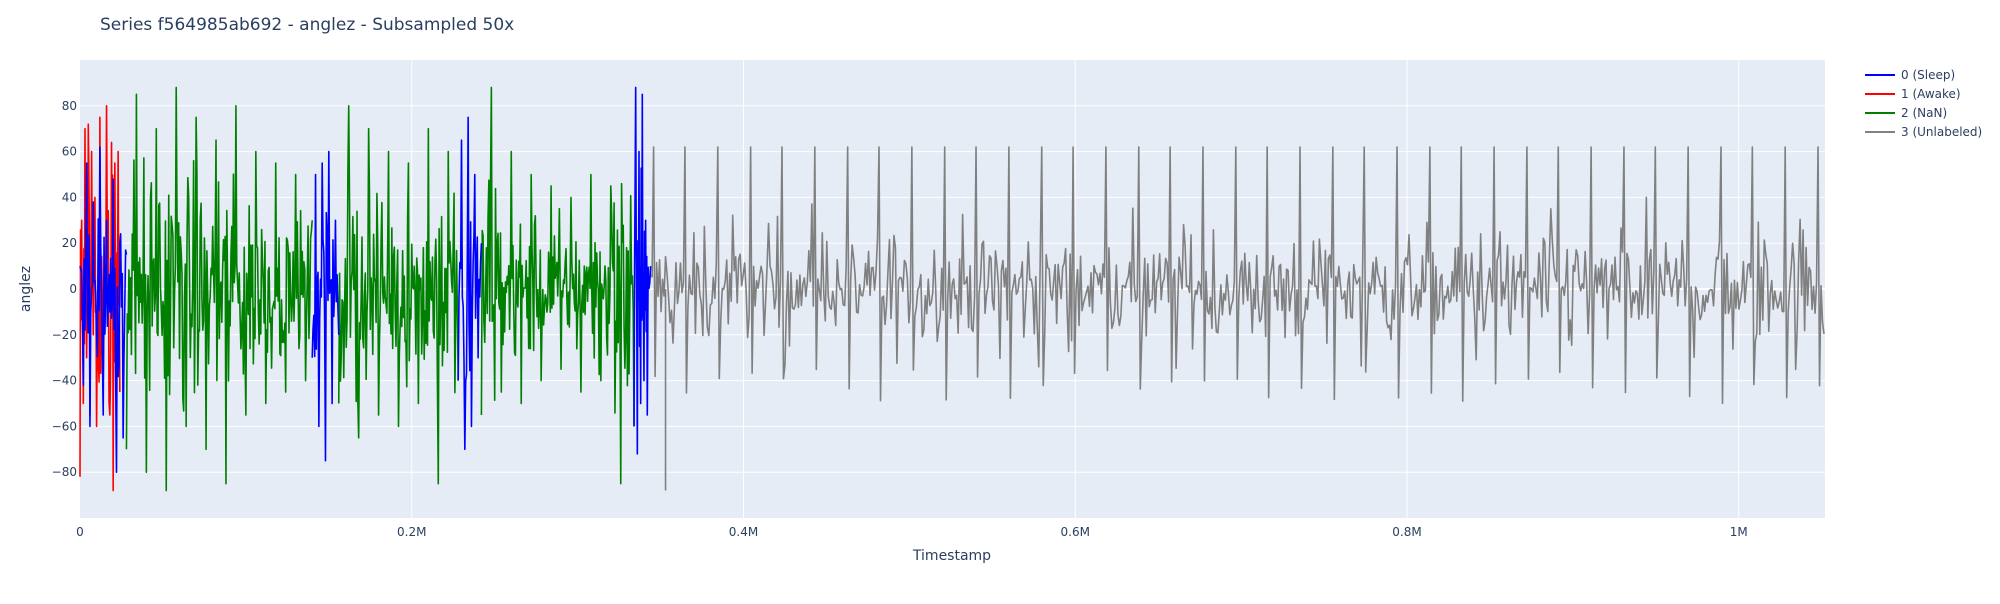 This screenshot has height=604, width=2000. I want to click on x-tick-label: 0.2M, so click(411, 532).